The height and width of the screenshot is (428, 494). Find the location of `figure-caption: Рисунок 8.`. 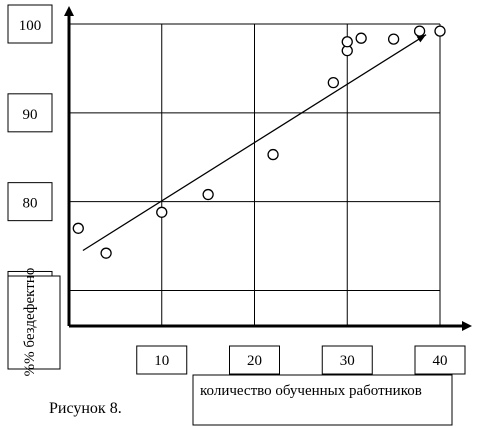

figure-caption: Рисунок 8. is located at coordinates (85, 408).